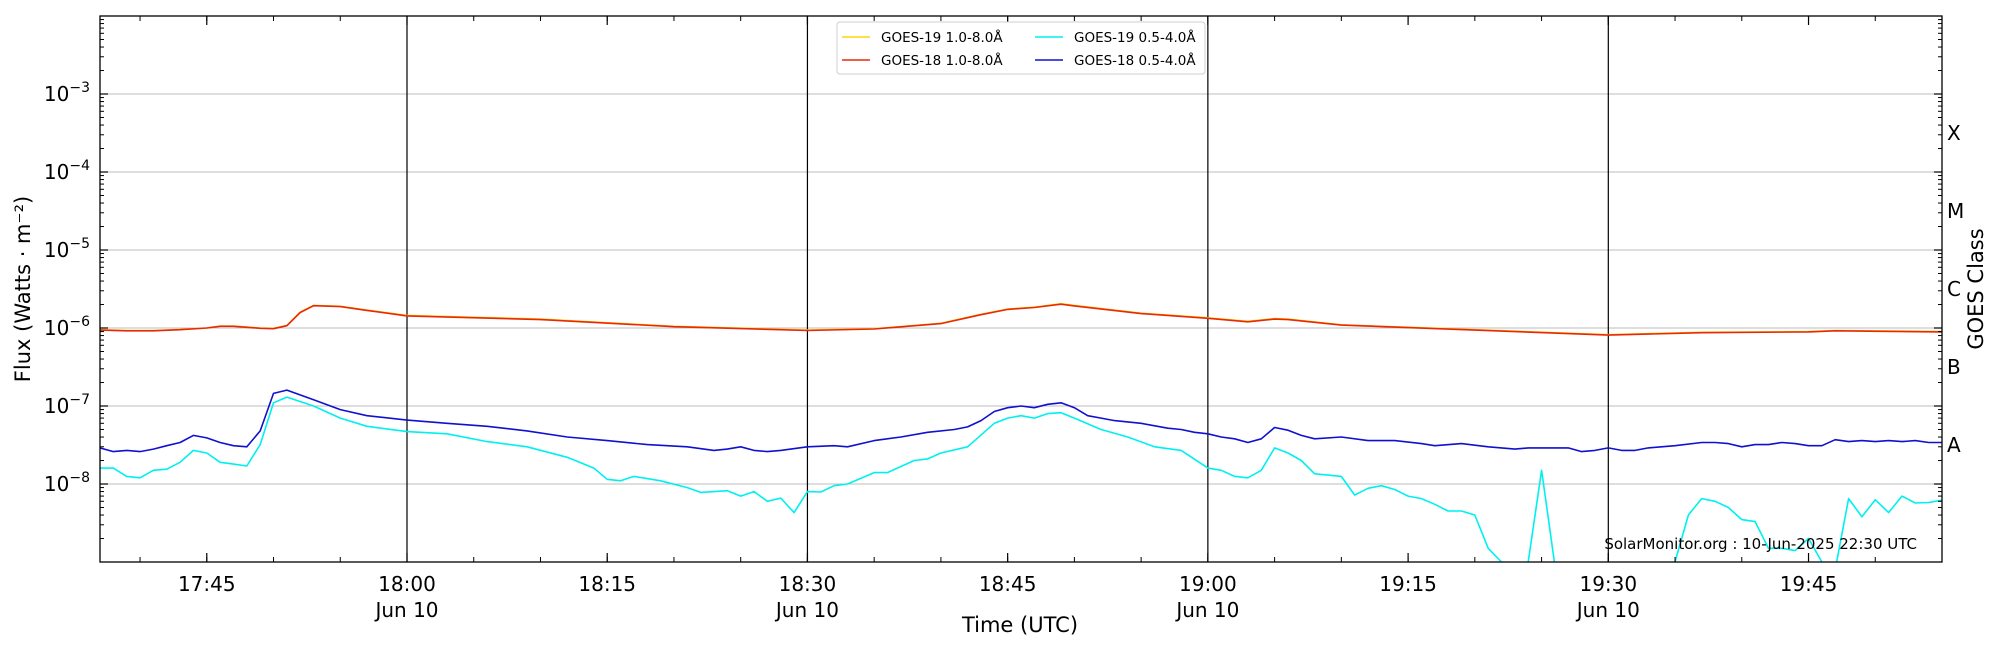 The width and height of the screenshot is (2000, 650). Describe the element at coordinates (1976, 288) in the screenshot. I see `goes-class-axis-title: GOES Class` at that location.